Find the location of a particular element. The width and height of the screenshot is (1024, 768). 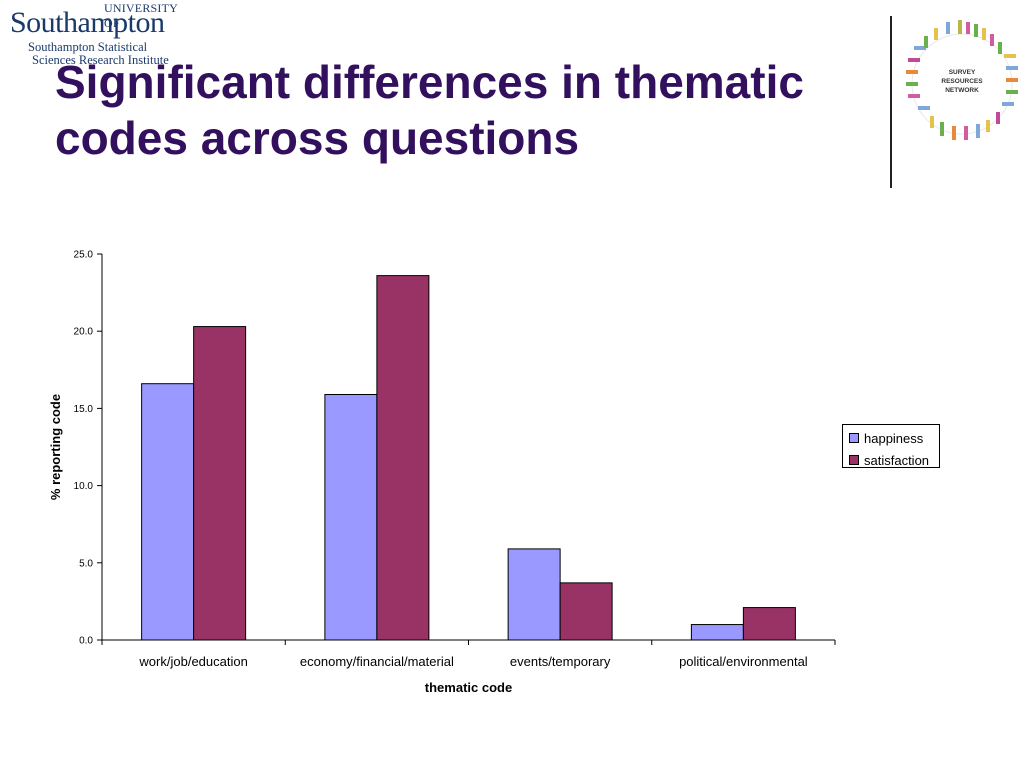

logo-university-of: UNIVERSITY OF is located at coordinates (141, 15).